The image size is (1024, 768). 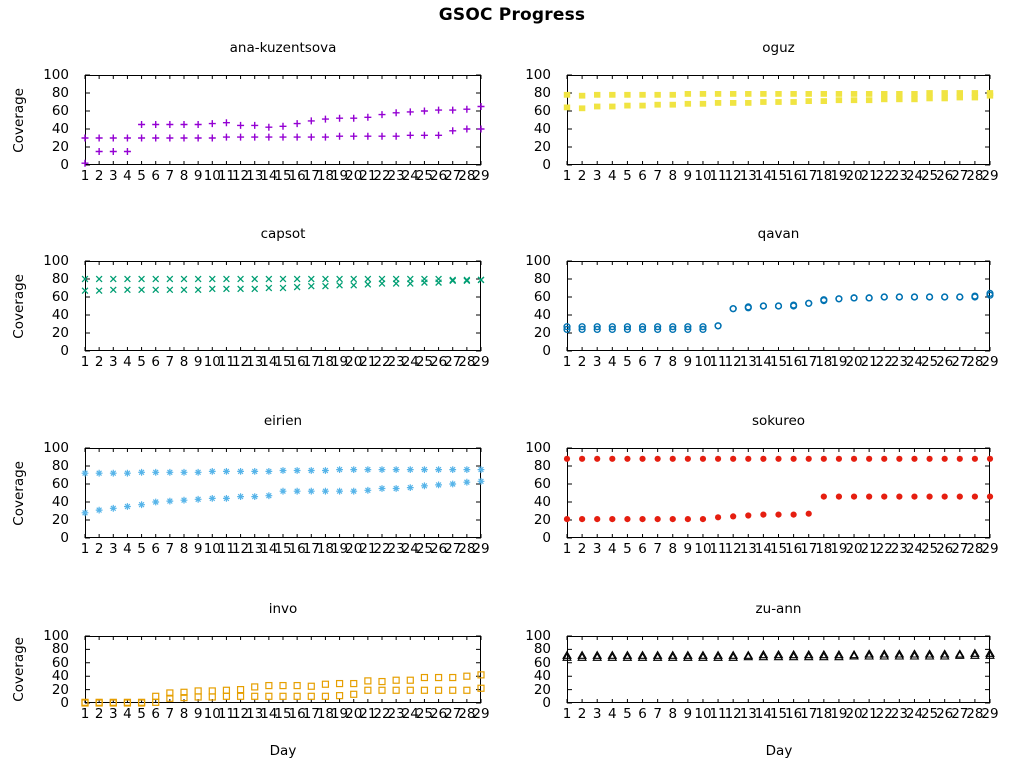 What do you see at coordinates (481, 176) in the screenshot?
I see `x-tick-label: 29` at bounding box center [481, 176].